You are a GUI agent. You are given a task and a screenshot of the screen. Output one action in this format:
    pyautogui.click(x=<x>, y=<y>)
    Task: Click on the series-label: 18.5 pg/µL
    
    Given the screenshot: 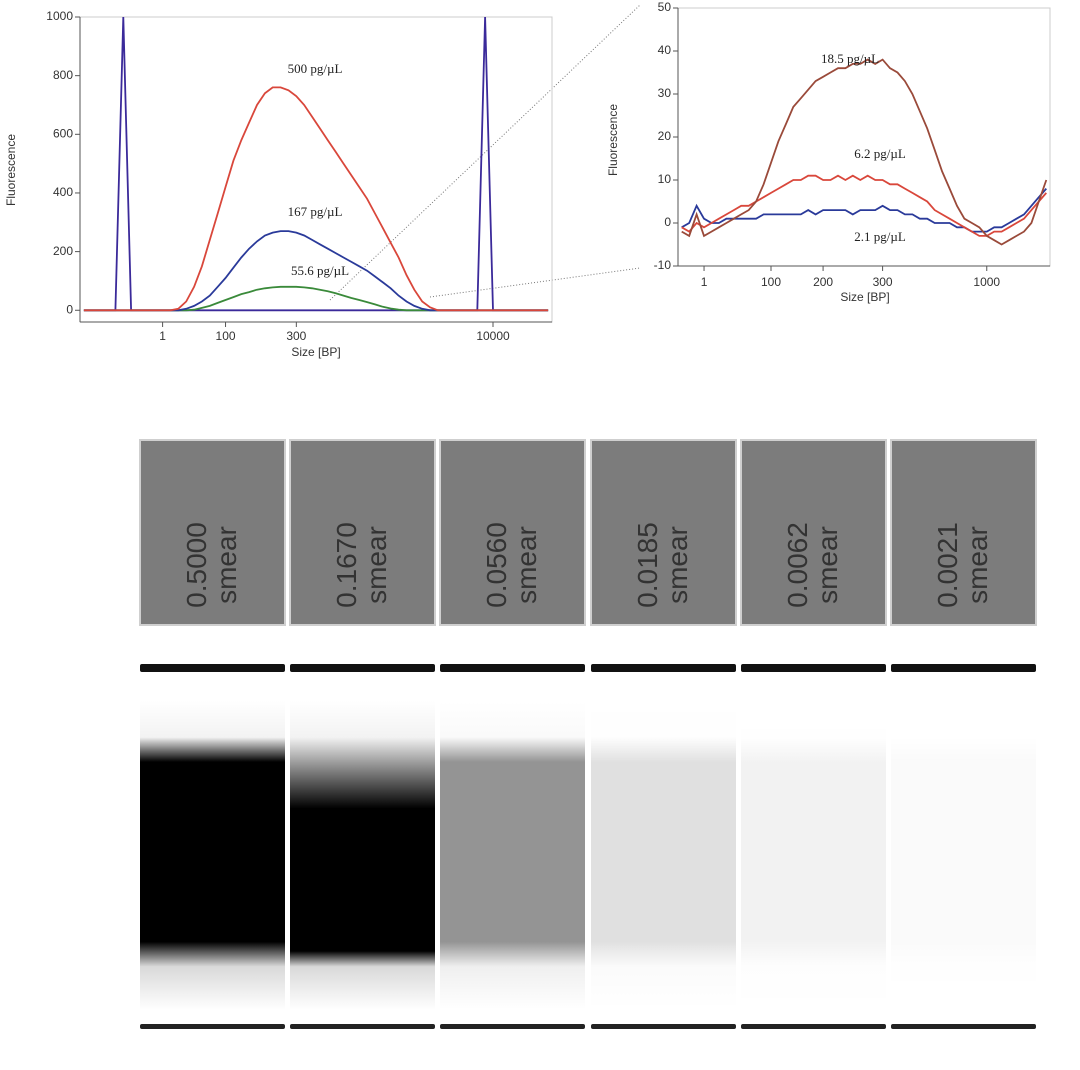 What is the action you would take?
    pyautogui.click(x=850, y=58)
    